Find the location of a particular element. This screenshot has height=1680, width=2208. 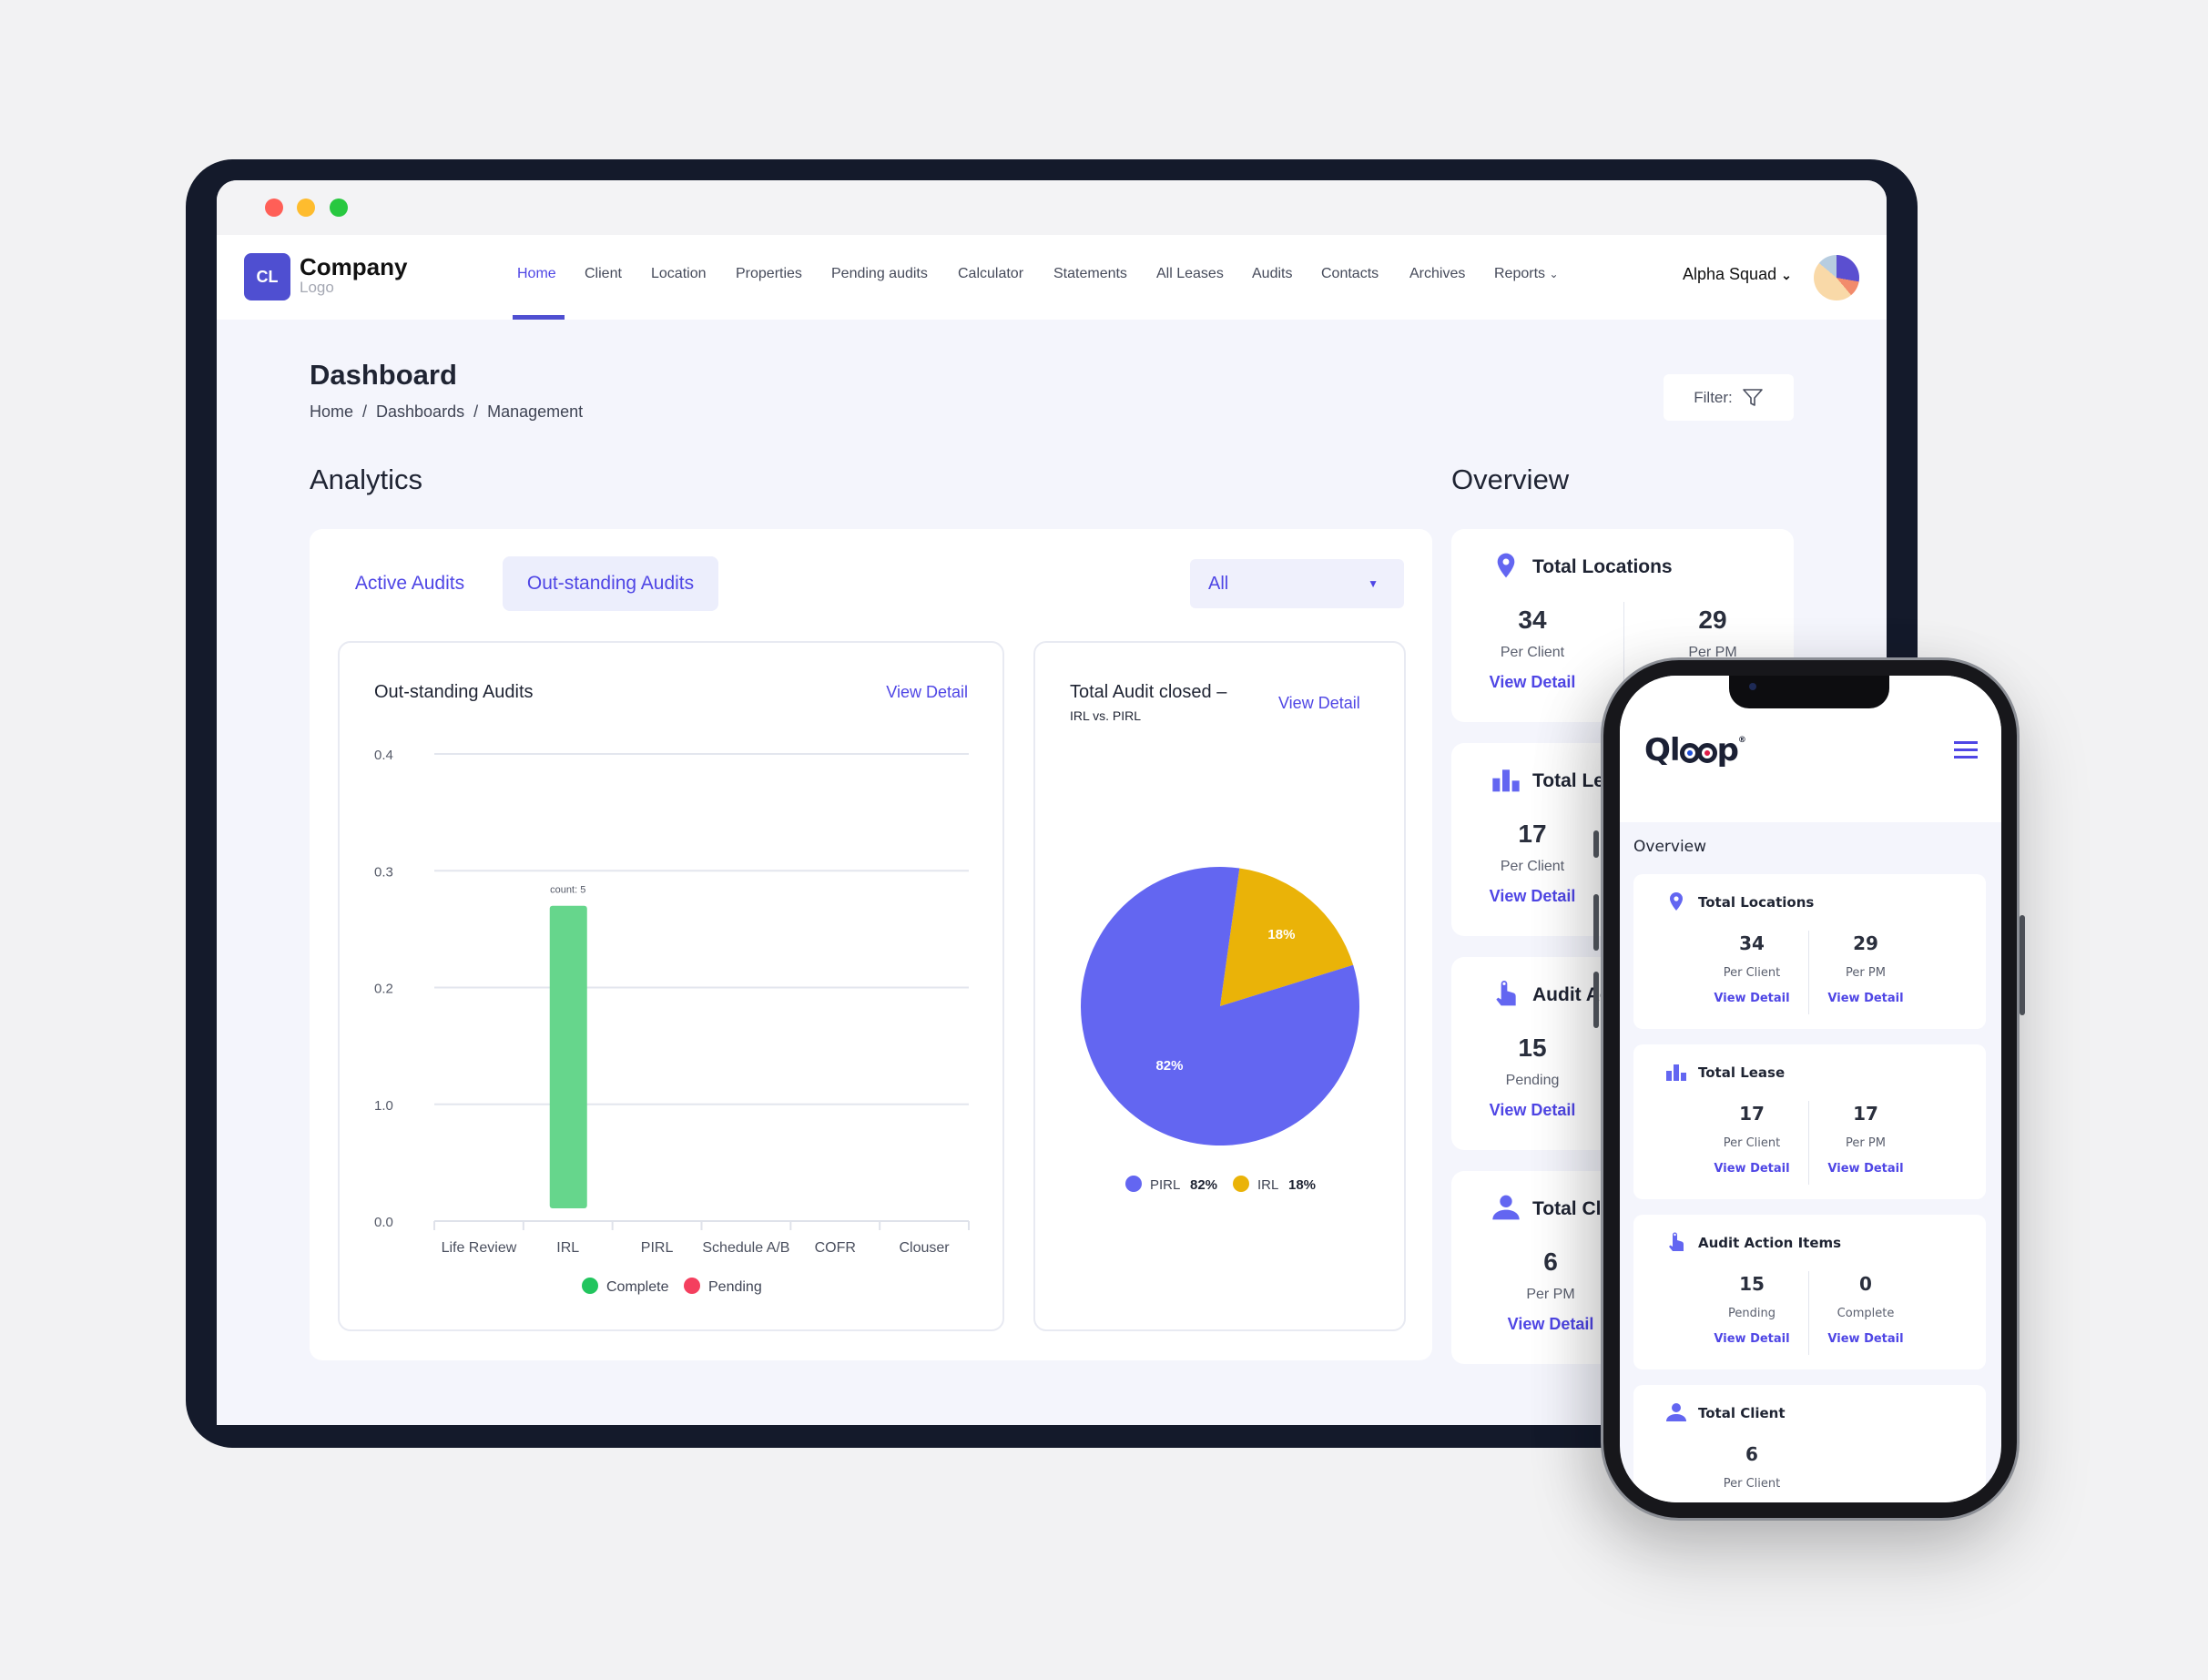

overview-card-title: Total Locations is located at coordinates (1602, 566).